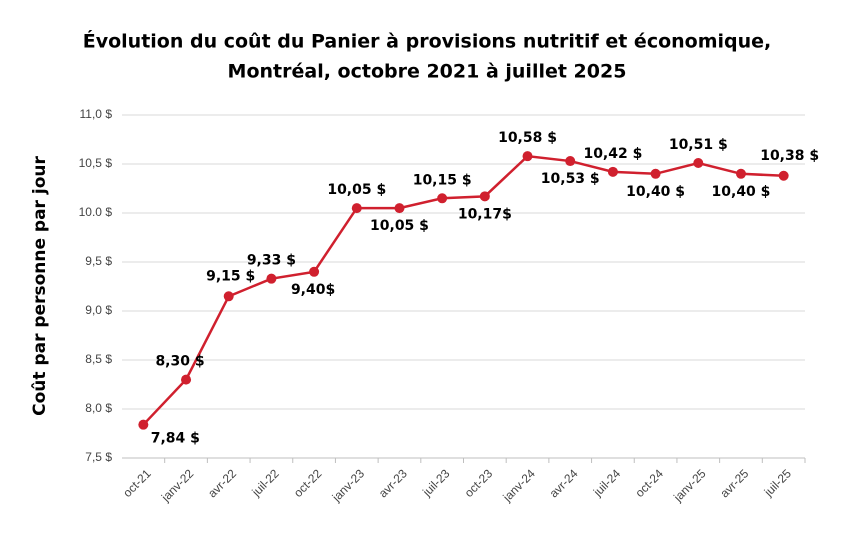 The height and width of the screenshot is (534, 855). Describe the element at coordinates (698, 145) in the screenshot. I see `value-label: 10,51 $` at that location.